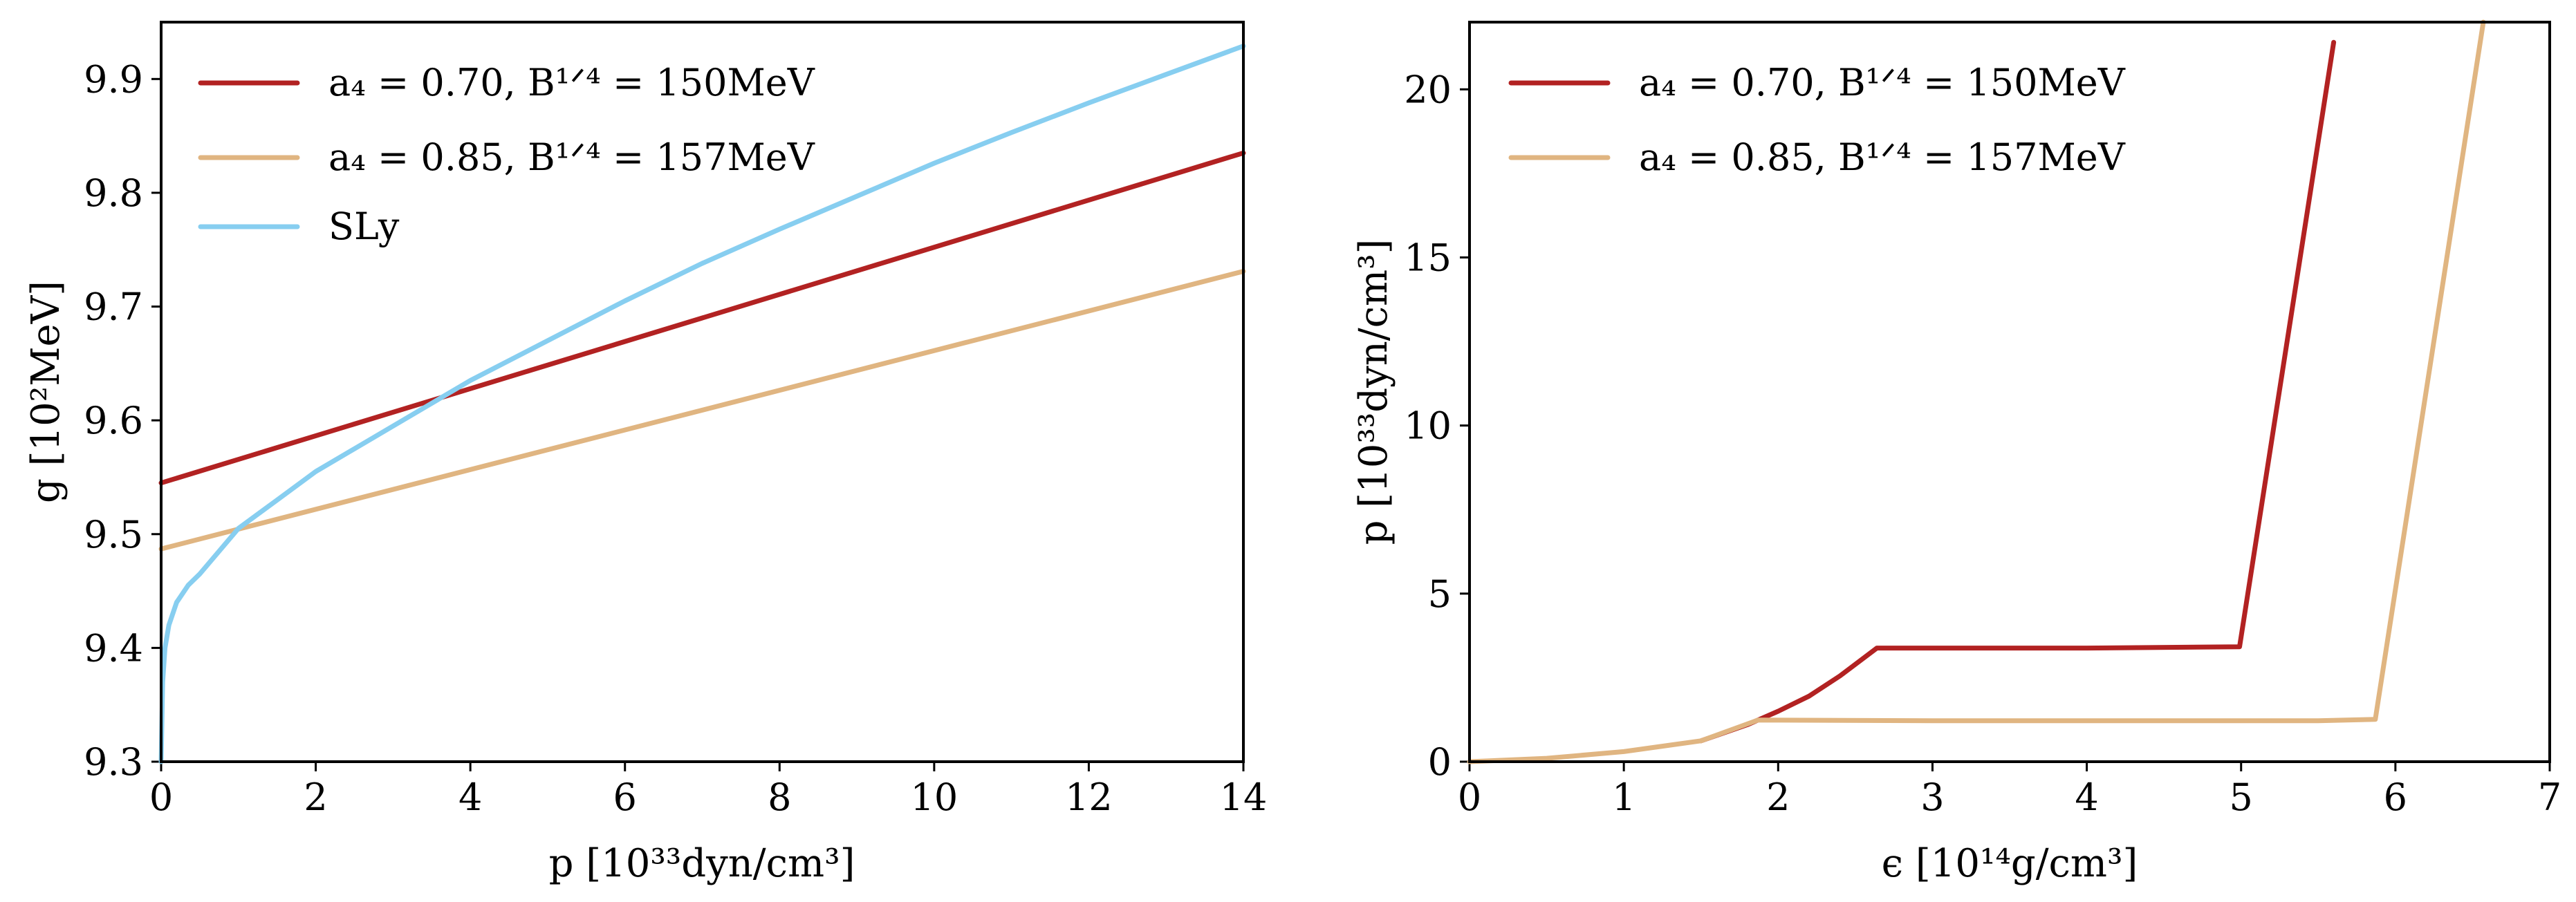 Image resolution: width=2576 pixels, height=902 pixels. Describe the element at coordinates (114, 534) in the screenshot. I see `y-tick-label: 9.5` at that location.